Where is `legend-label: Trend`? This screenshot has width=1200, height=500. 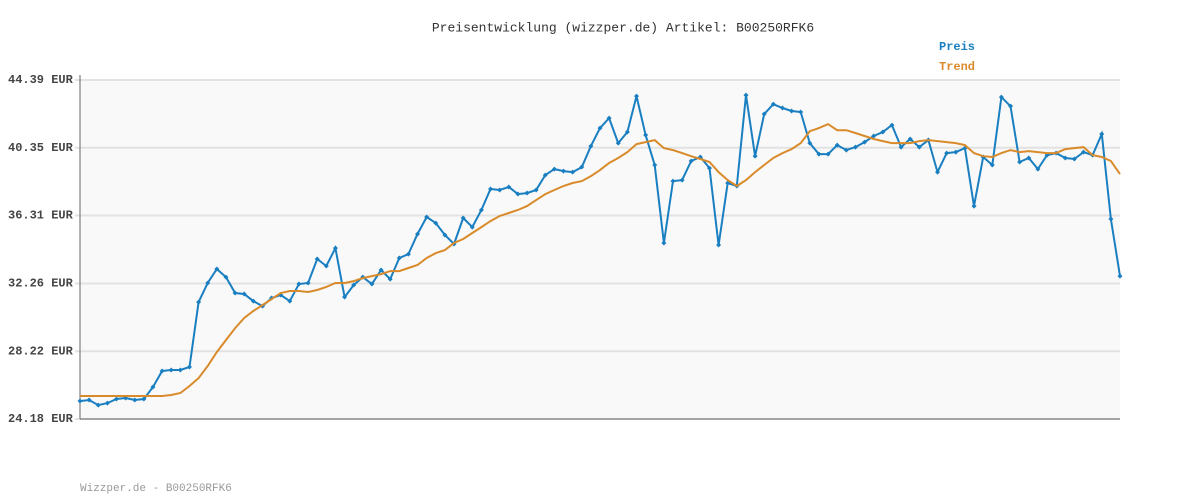 legend-label: Trend is located at coordinates (957, 67).